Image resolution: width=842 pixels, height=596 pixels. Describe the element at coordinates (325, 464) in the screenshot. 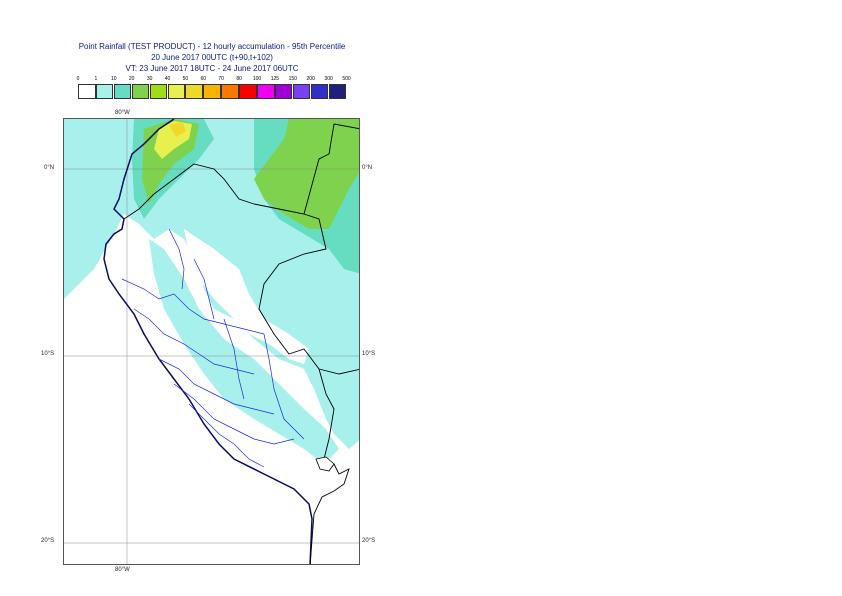

I see `lake` at that location.